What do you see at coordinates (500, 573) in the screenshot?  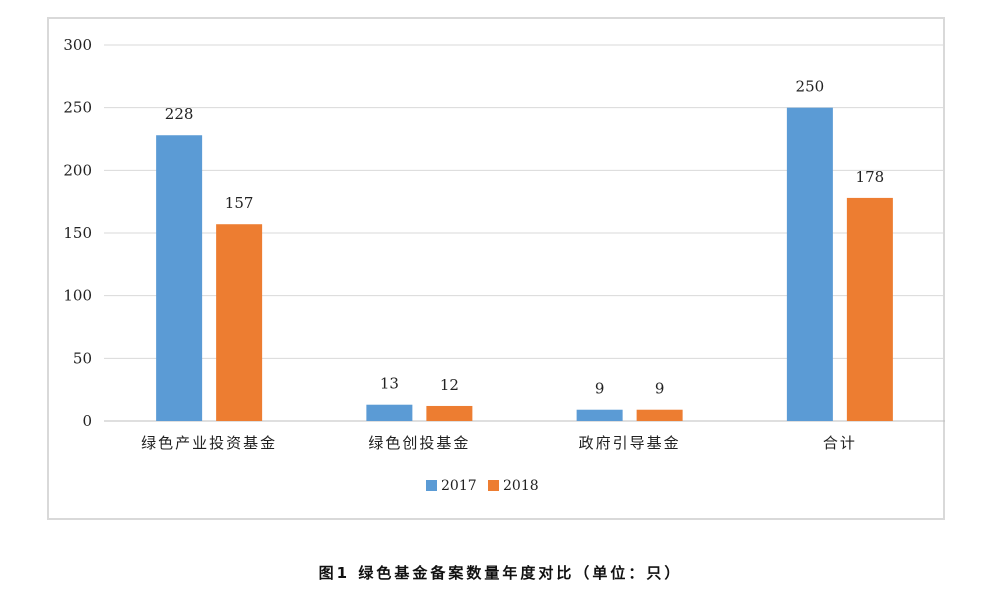 I see `figure-caption: 图1 绿色基金备案数量年度对比（单位：只）` at bounding box center [500, 573].